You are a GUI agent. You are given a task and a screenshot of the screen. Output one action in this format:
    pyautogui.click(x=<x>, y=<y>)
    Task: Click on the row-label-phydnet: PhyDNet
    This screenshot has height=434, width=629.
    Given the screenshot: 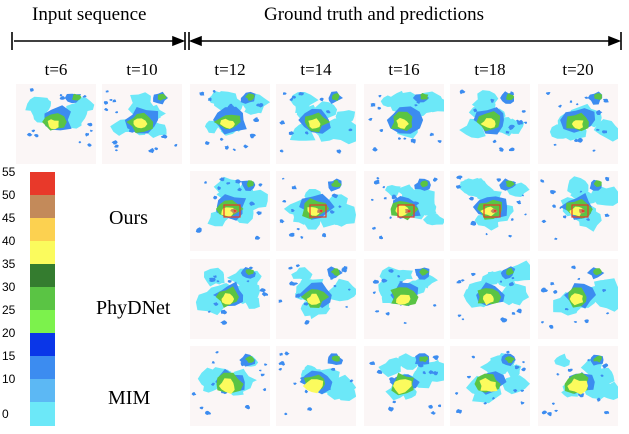 What is the action you would take?
    pyautogui.click(x=133, y=308)
    